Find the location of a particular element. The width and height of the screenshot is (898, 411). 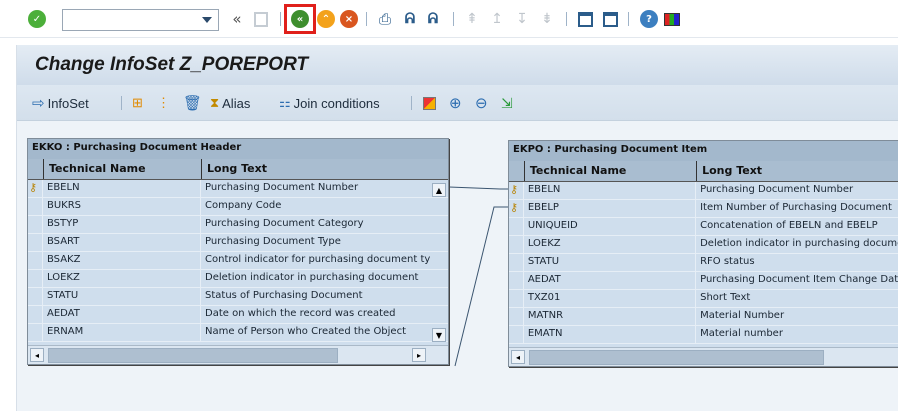

horizontal-scrollbar: ◂ ▸ is located at coordinates (238, 354).